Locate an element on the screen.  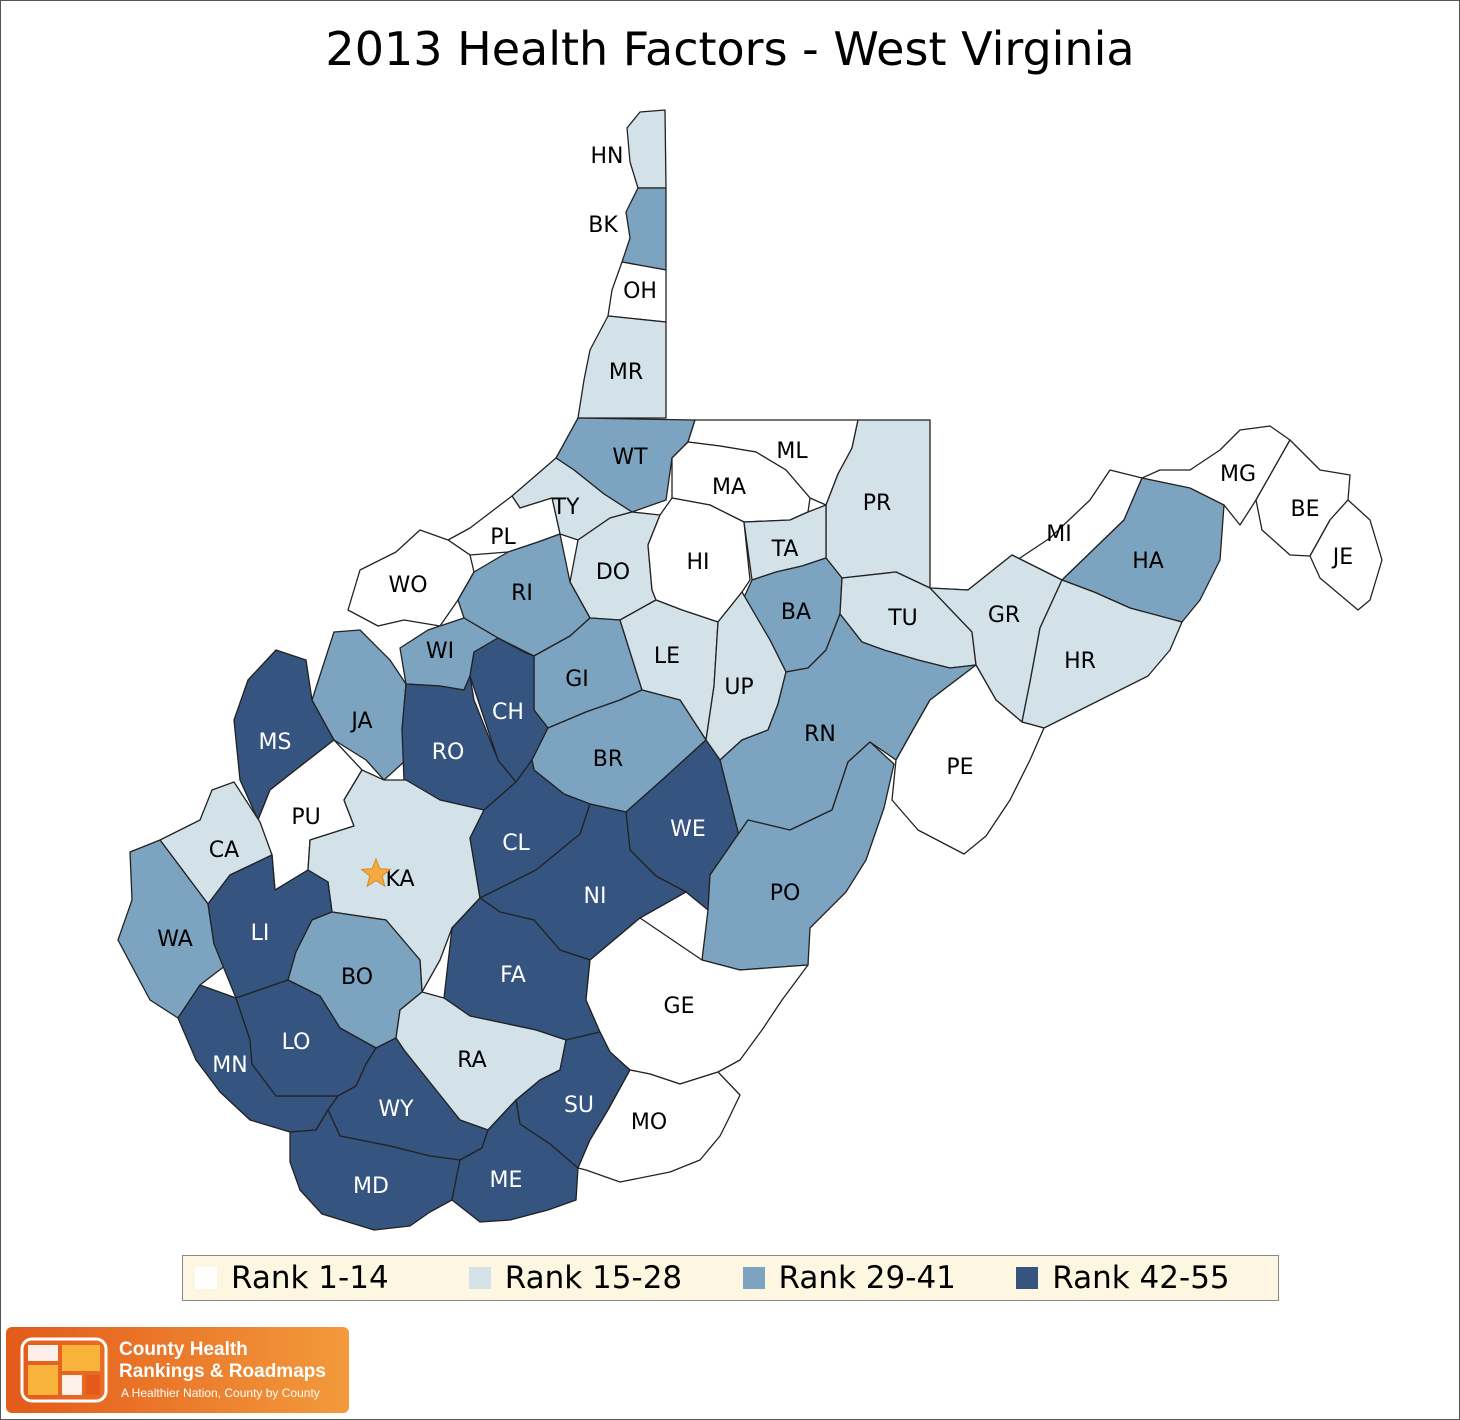
county-label-le: LE is located at coordinates (667, 656).